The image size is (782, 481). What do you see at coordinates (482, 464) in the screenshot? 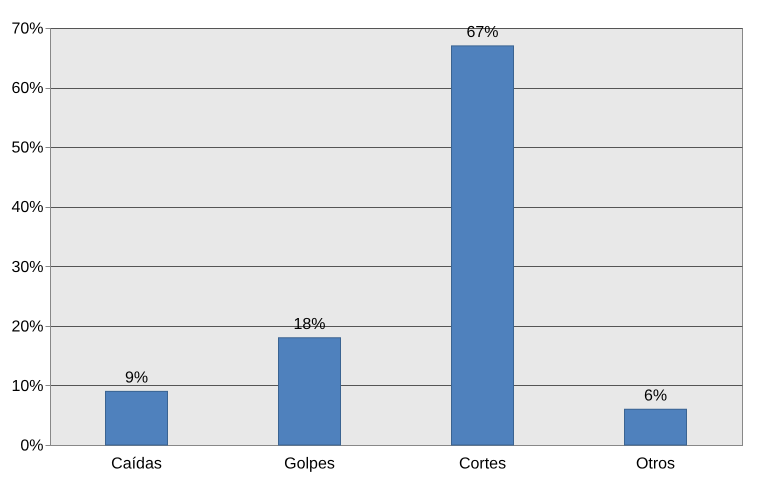
I see `x-tick-label: Cortes` at bounding box center [482, 464].